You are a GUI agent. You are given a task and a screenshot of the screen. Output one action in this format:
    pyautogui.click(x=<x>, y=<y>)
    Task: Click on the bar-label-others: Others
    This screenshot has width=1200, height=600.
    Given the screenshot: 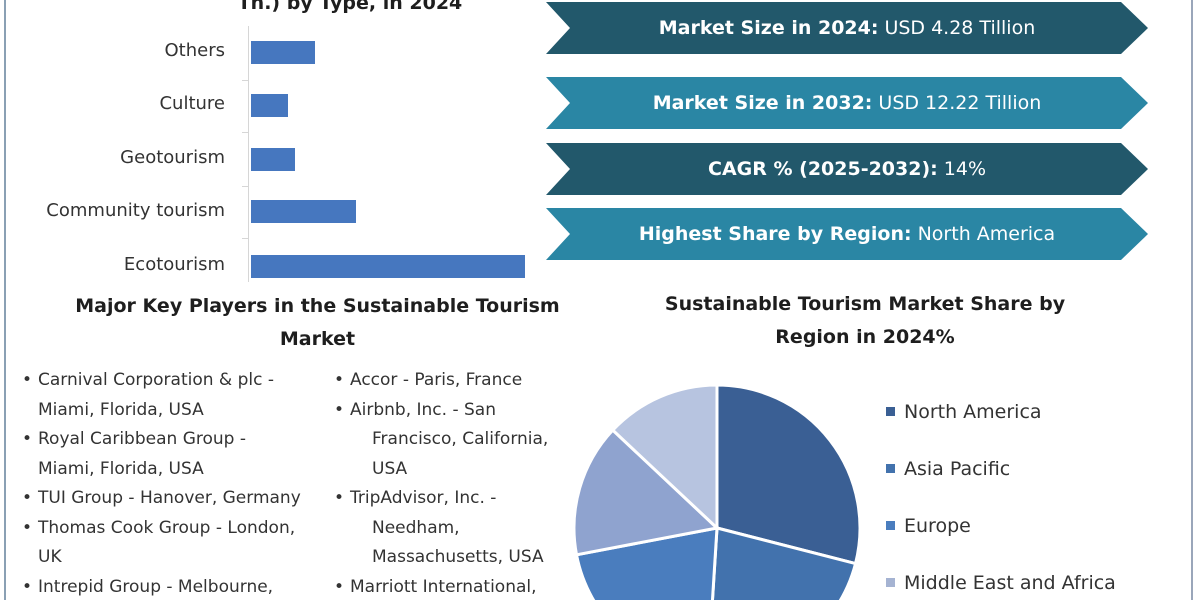 What is the action you would take?
    pyautogui.click(x=195, y=50)
    